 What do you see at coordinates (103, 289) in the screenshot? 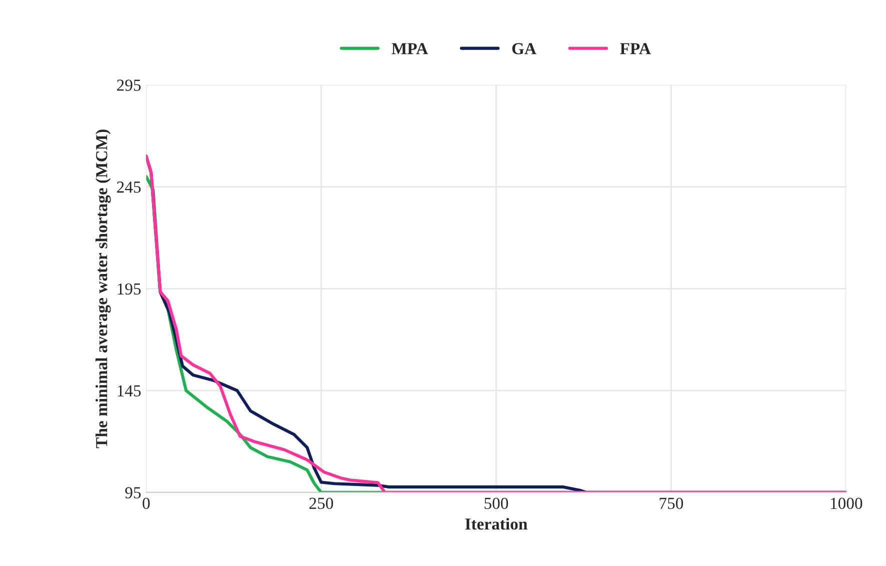
I see `y-axis-title: The minimal average water shortage (MCM)` at bounding box center [103, 289].